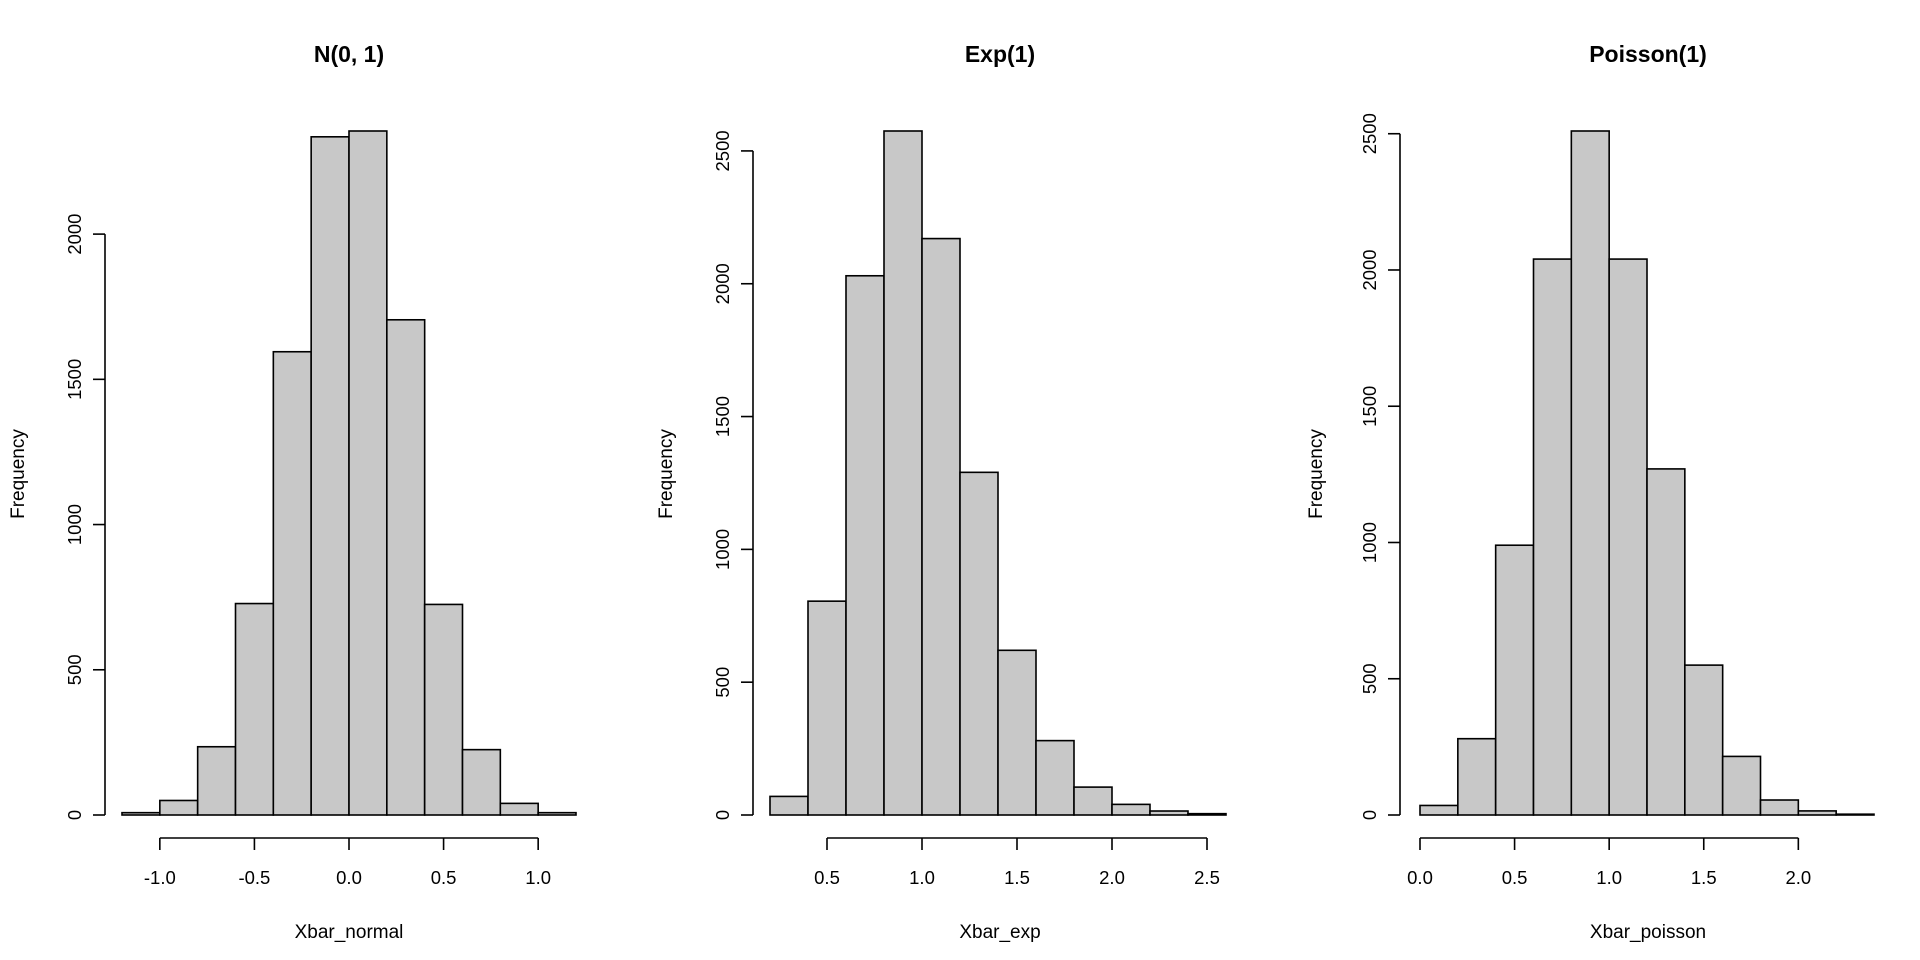 The height and width of the screenshot is (960, 1920). What do you see at coordinates (1000, 54) in the screenshot?
I see `chart-title: Exp(1)` at bounding box center [1000, 54].